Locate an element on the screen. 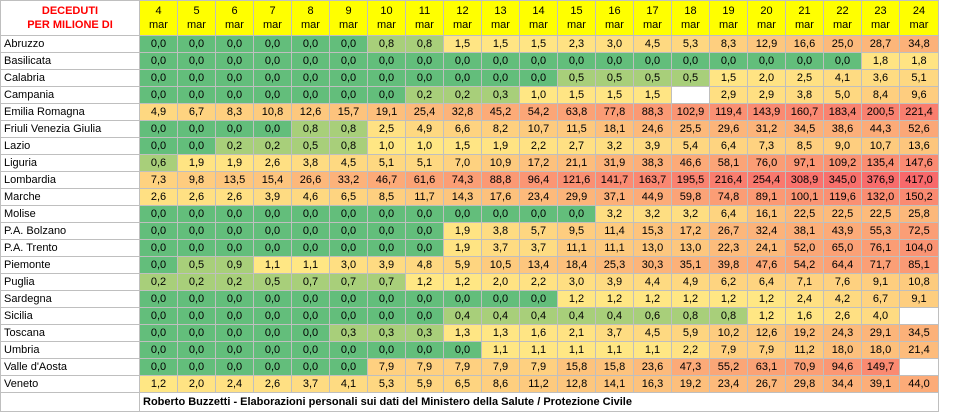 Image resolution: width=978 pixels, height=415 pixels. value-cell: 3,9 is located at coordinates (272, 197).